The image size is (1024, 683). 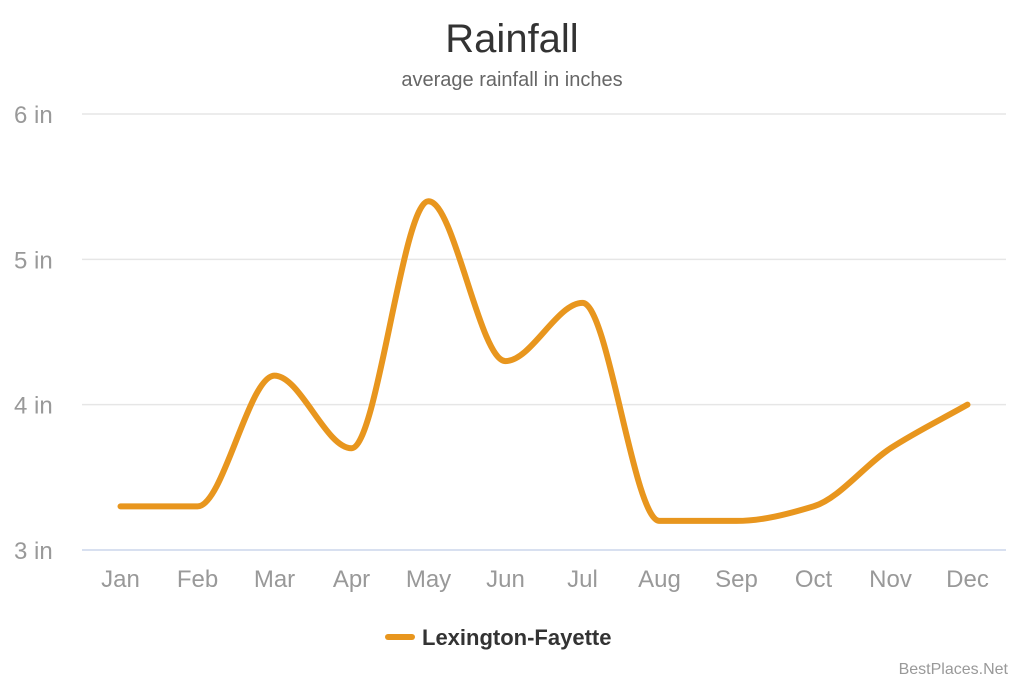 I want to click on legend: Lexington-Fayette, so click(x=498, y=637).